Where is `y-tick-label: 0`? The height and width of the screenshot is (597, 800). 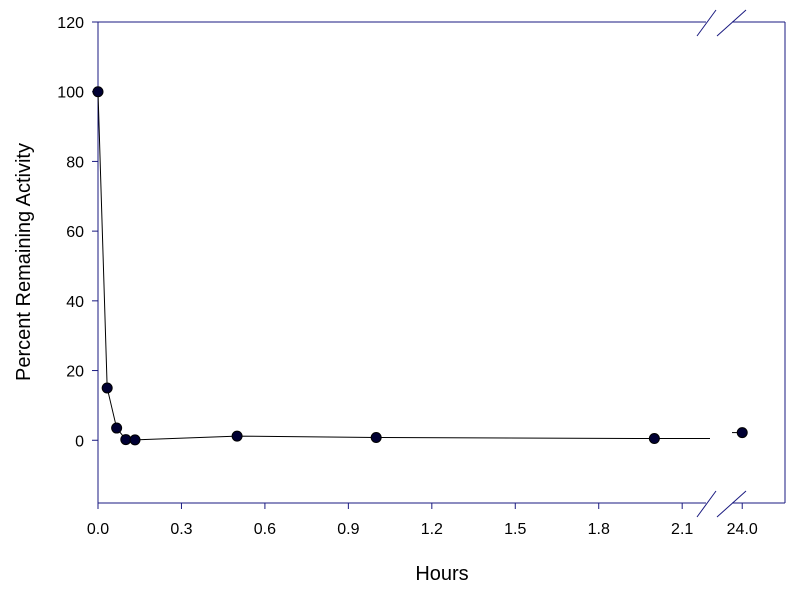 y-tick-label: 0 is located at coordinates (79, 441).